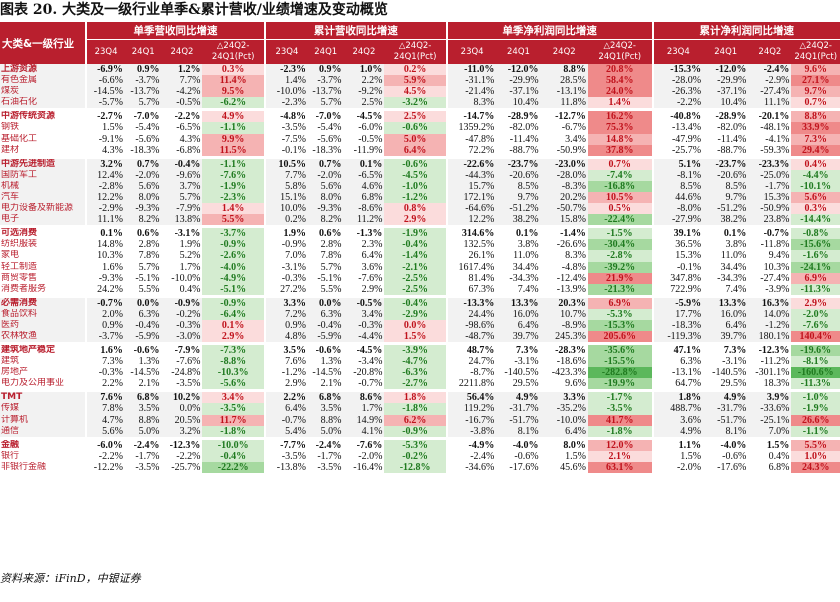 The image size is (840, 602). Describe the element at coordinates (620, 245) in the screenshot. I see `change-cell: -30.4%` at that location.